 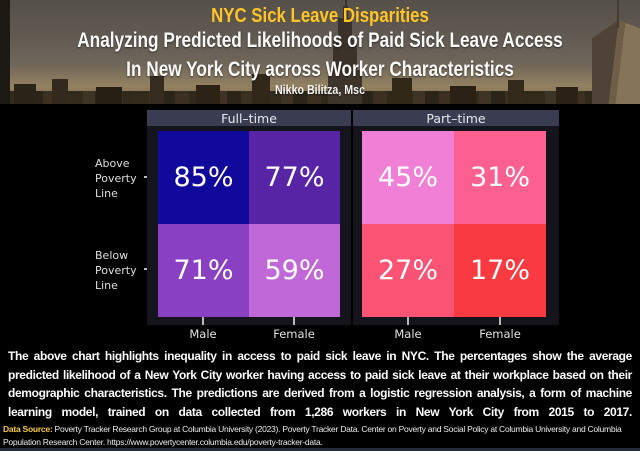 I want to click on facet-panel-full-time: 85% 77% 71% 59%, so click(x=249, y=225).